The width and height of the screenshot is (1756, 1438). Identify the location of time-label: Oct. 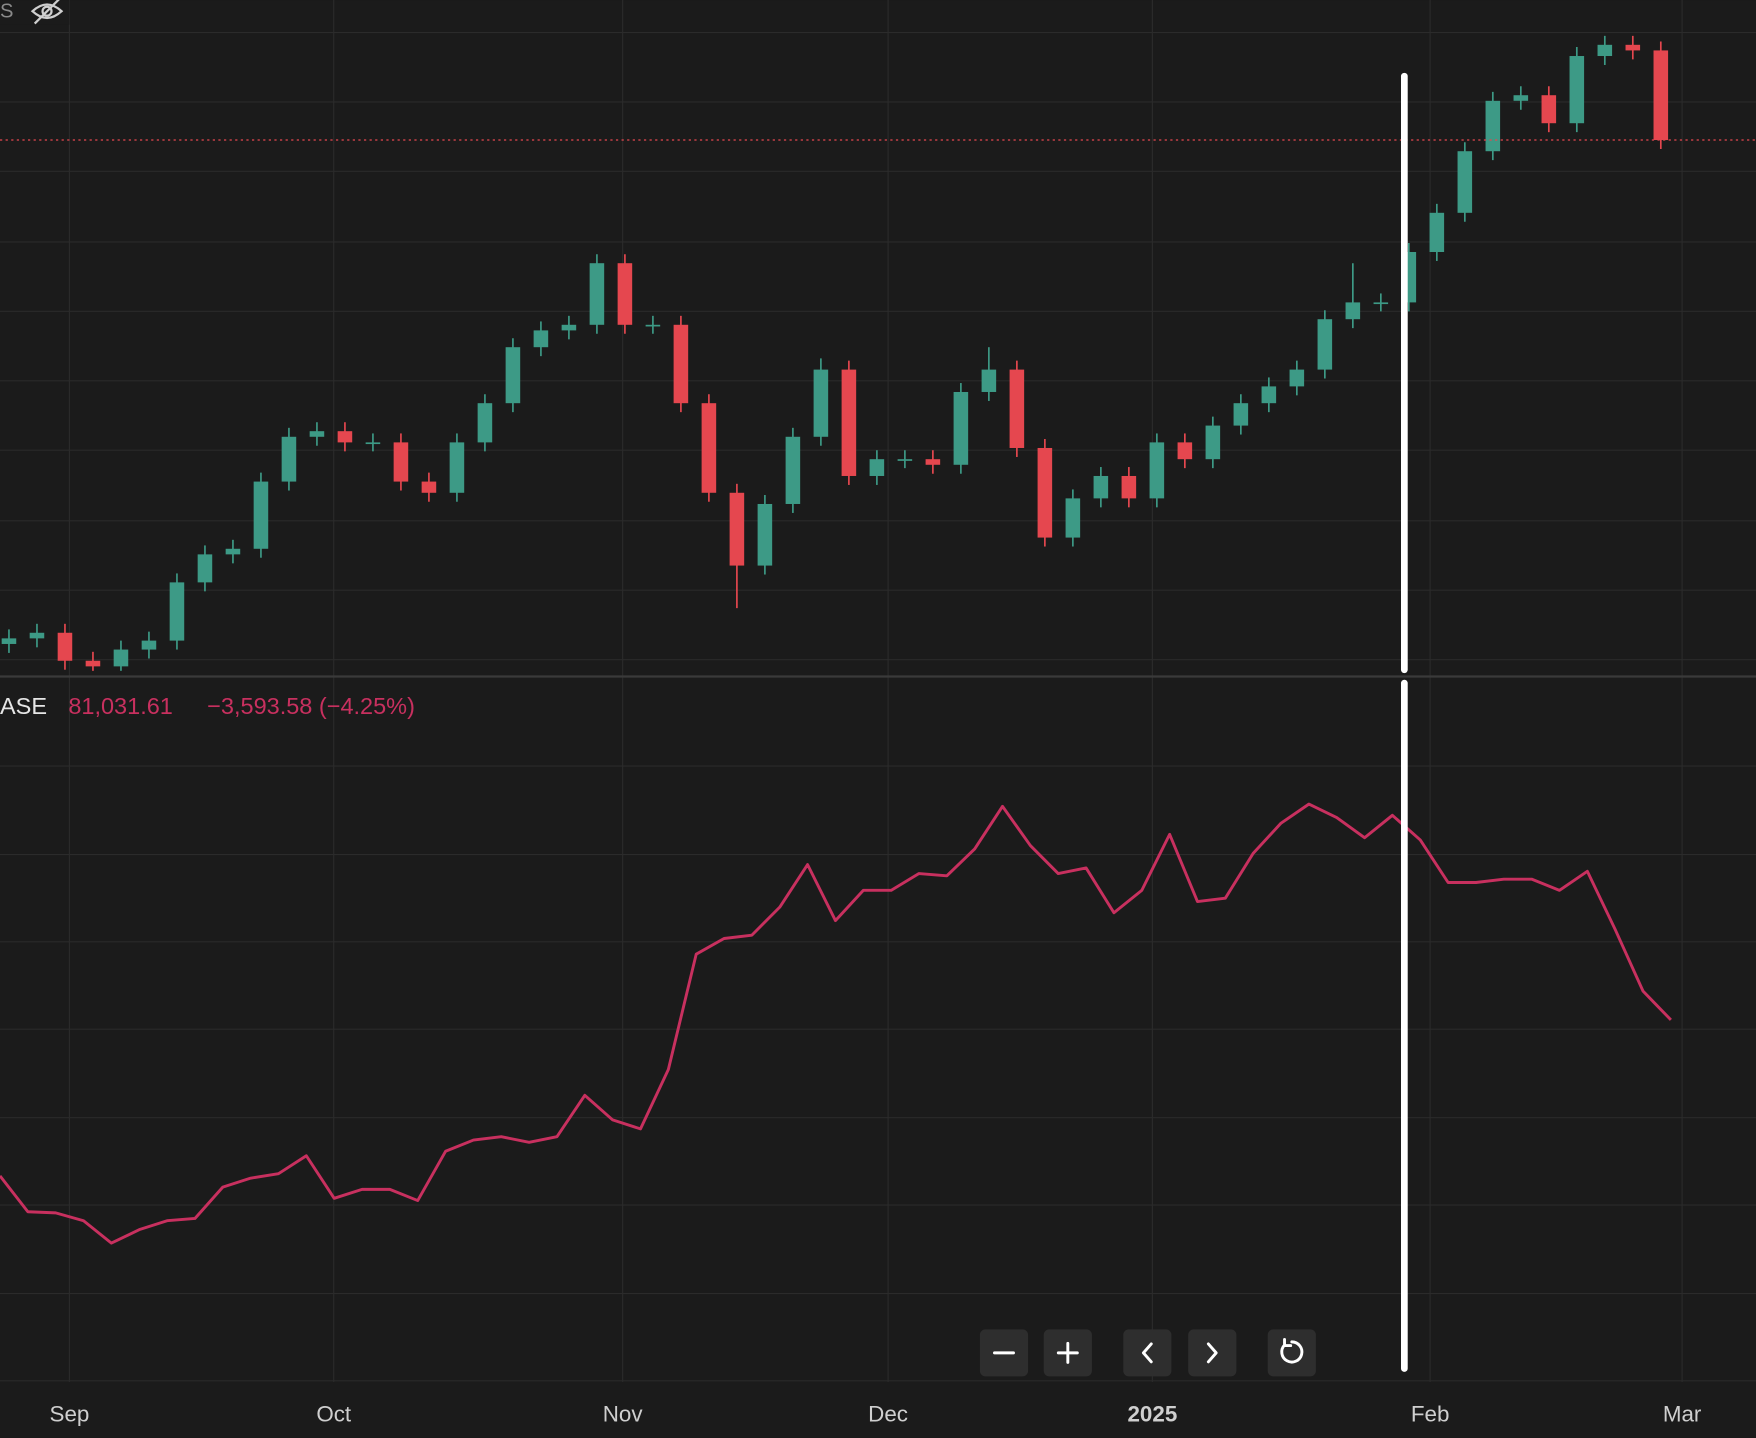
(334, 1413).